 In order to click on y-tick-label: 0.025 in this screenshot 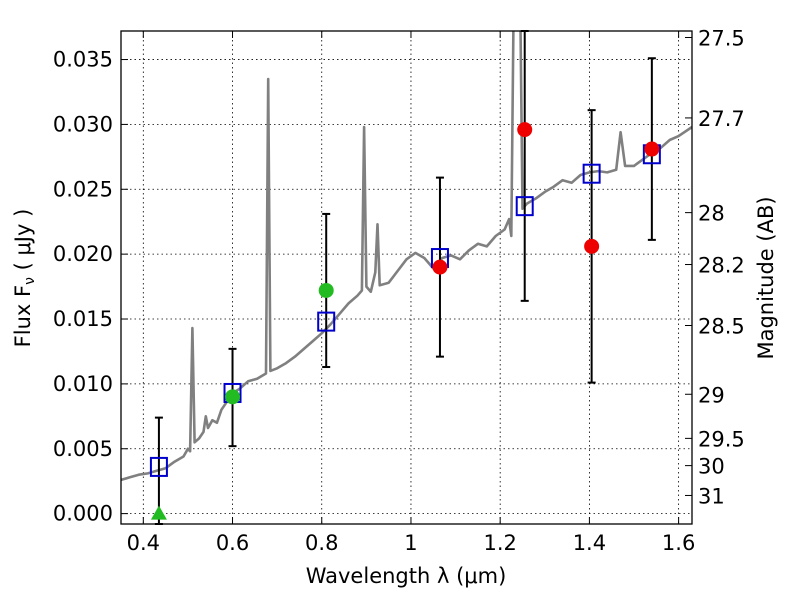, I will do `click(83, 189)`.